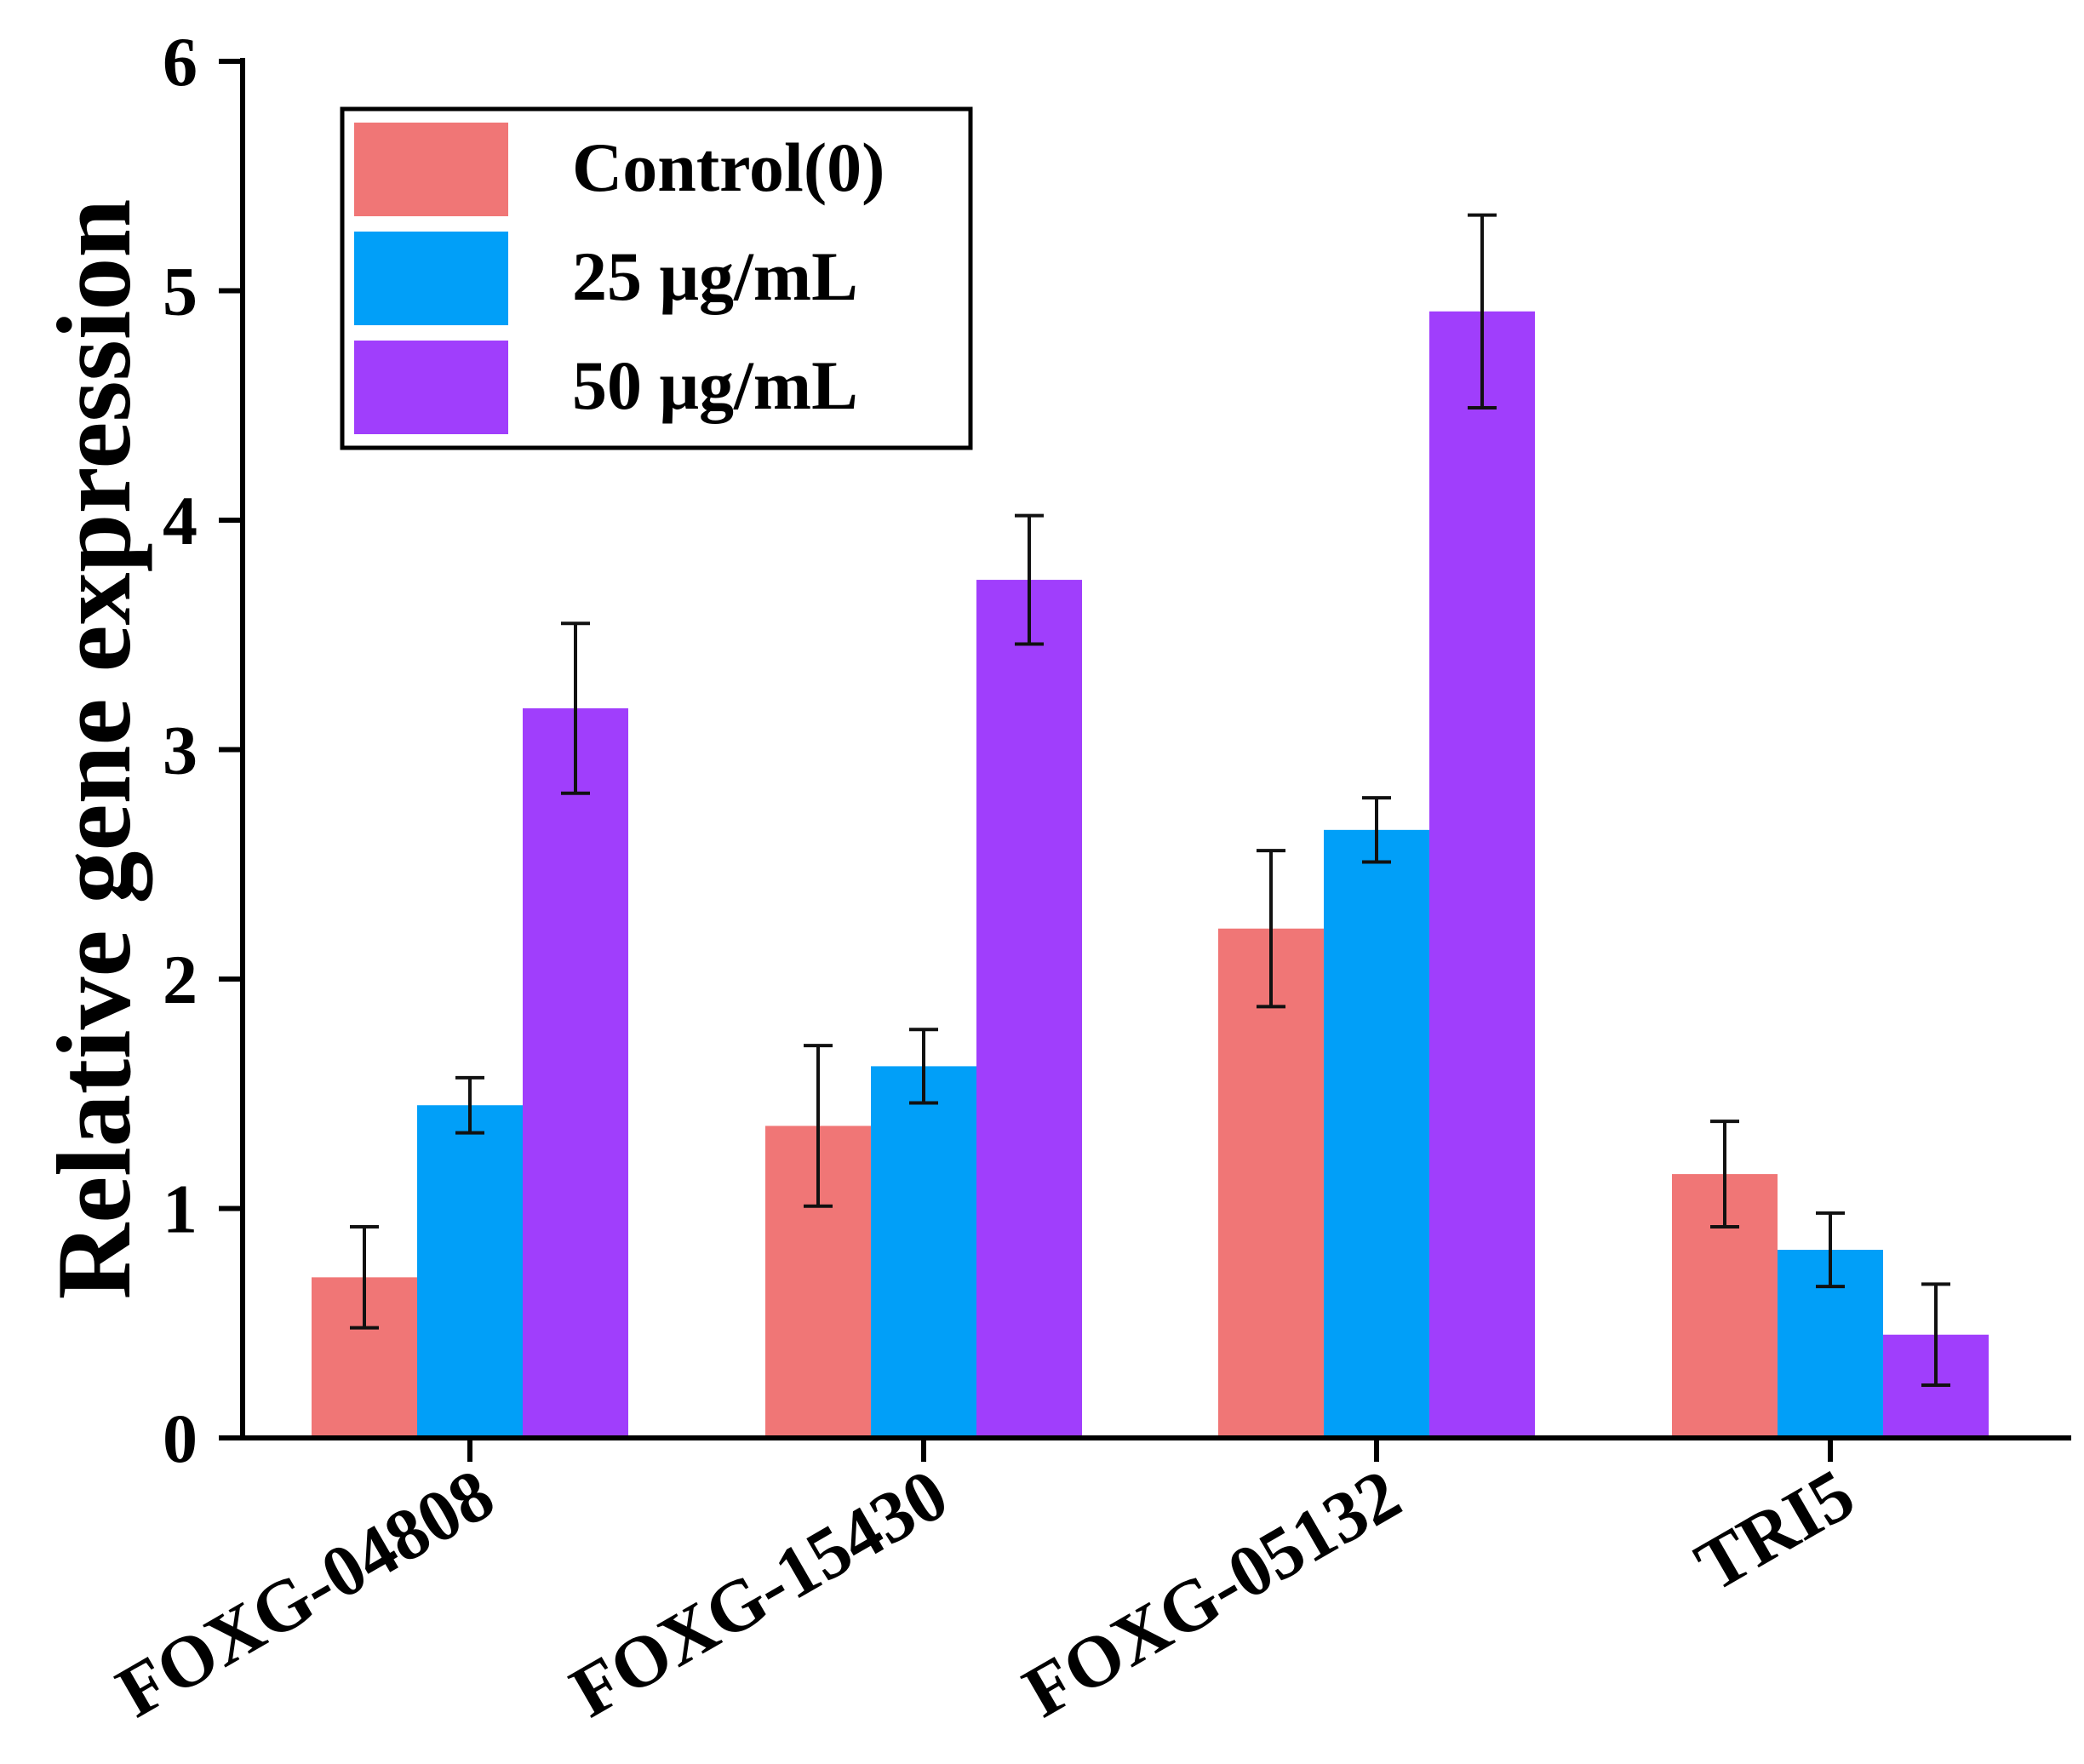 The image size is (2084, 1764). I want to click on y-ticks-layer: 0 1 2 3 4 5 6, so click(203, 750).